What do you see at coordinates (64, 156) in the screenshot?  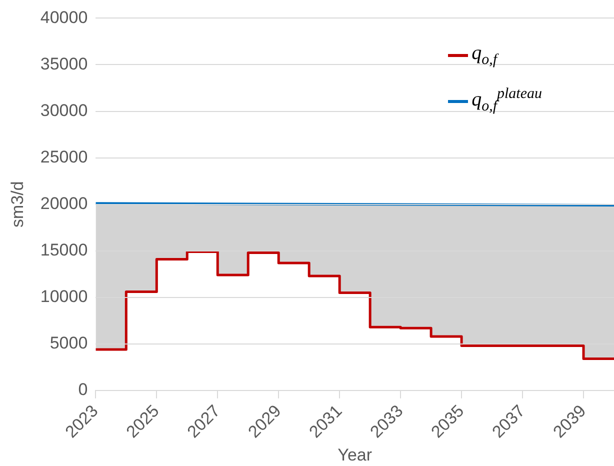 I see `y-tick-label: 25000` at bounding box center [64, 156].